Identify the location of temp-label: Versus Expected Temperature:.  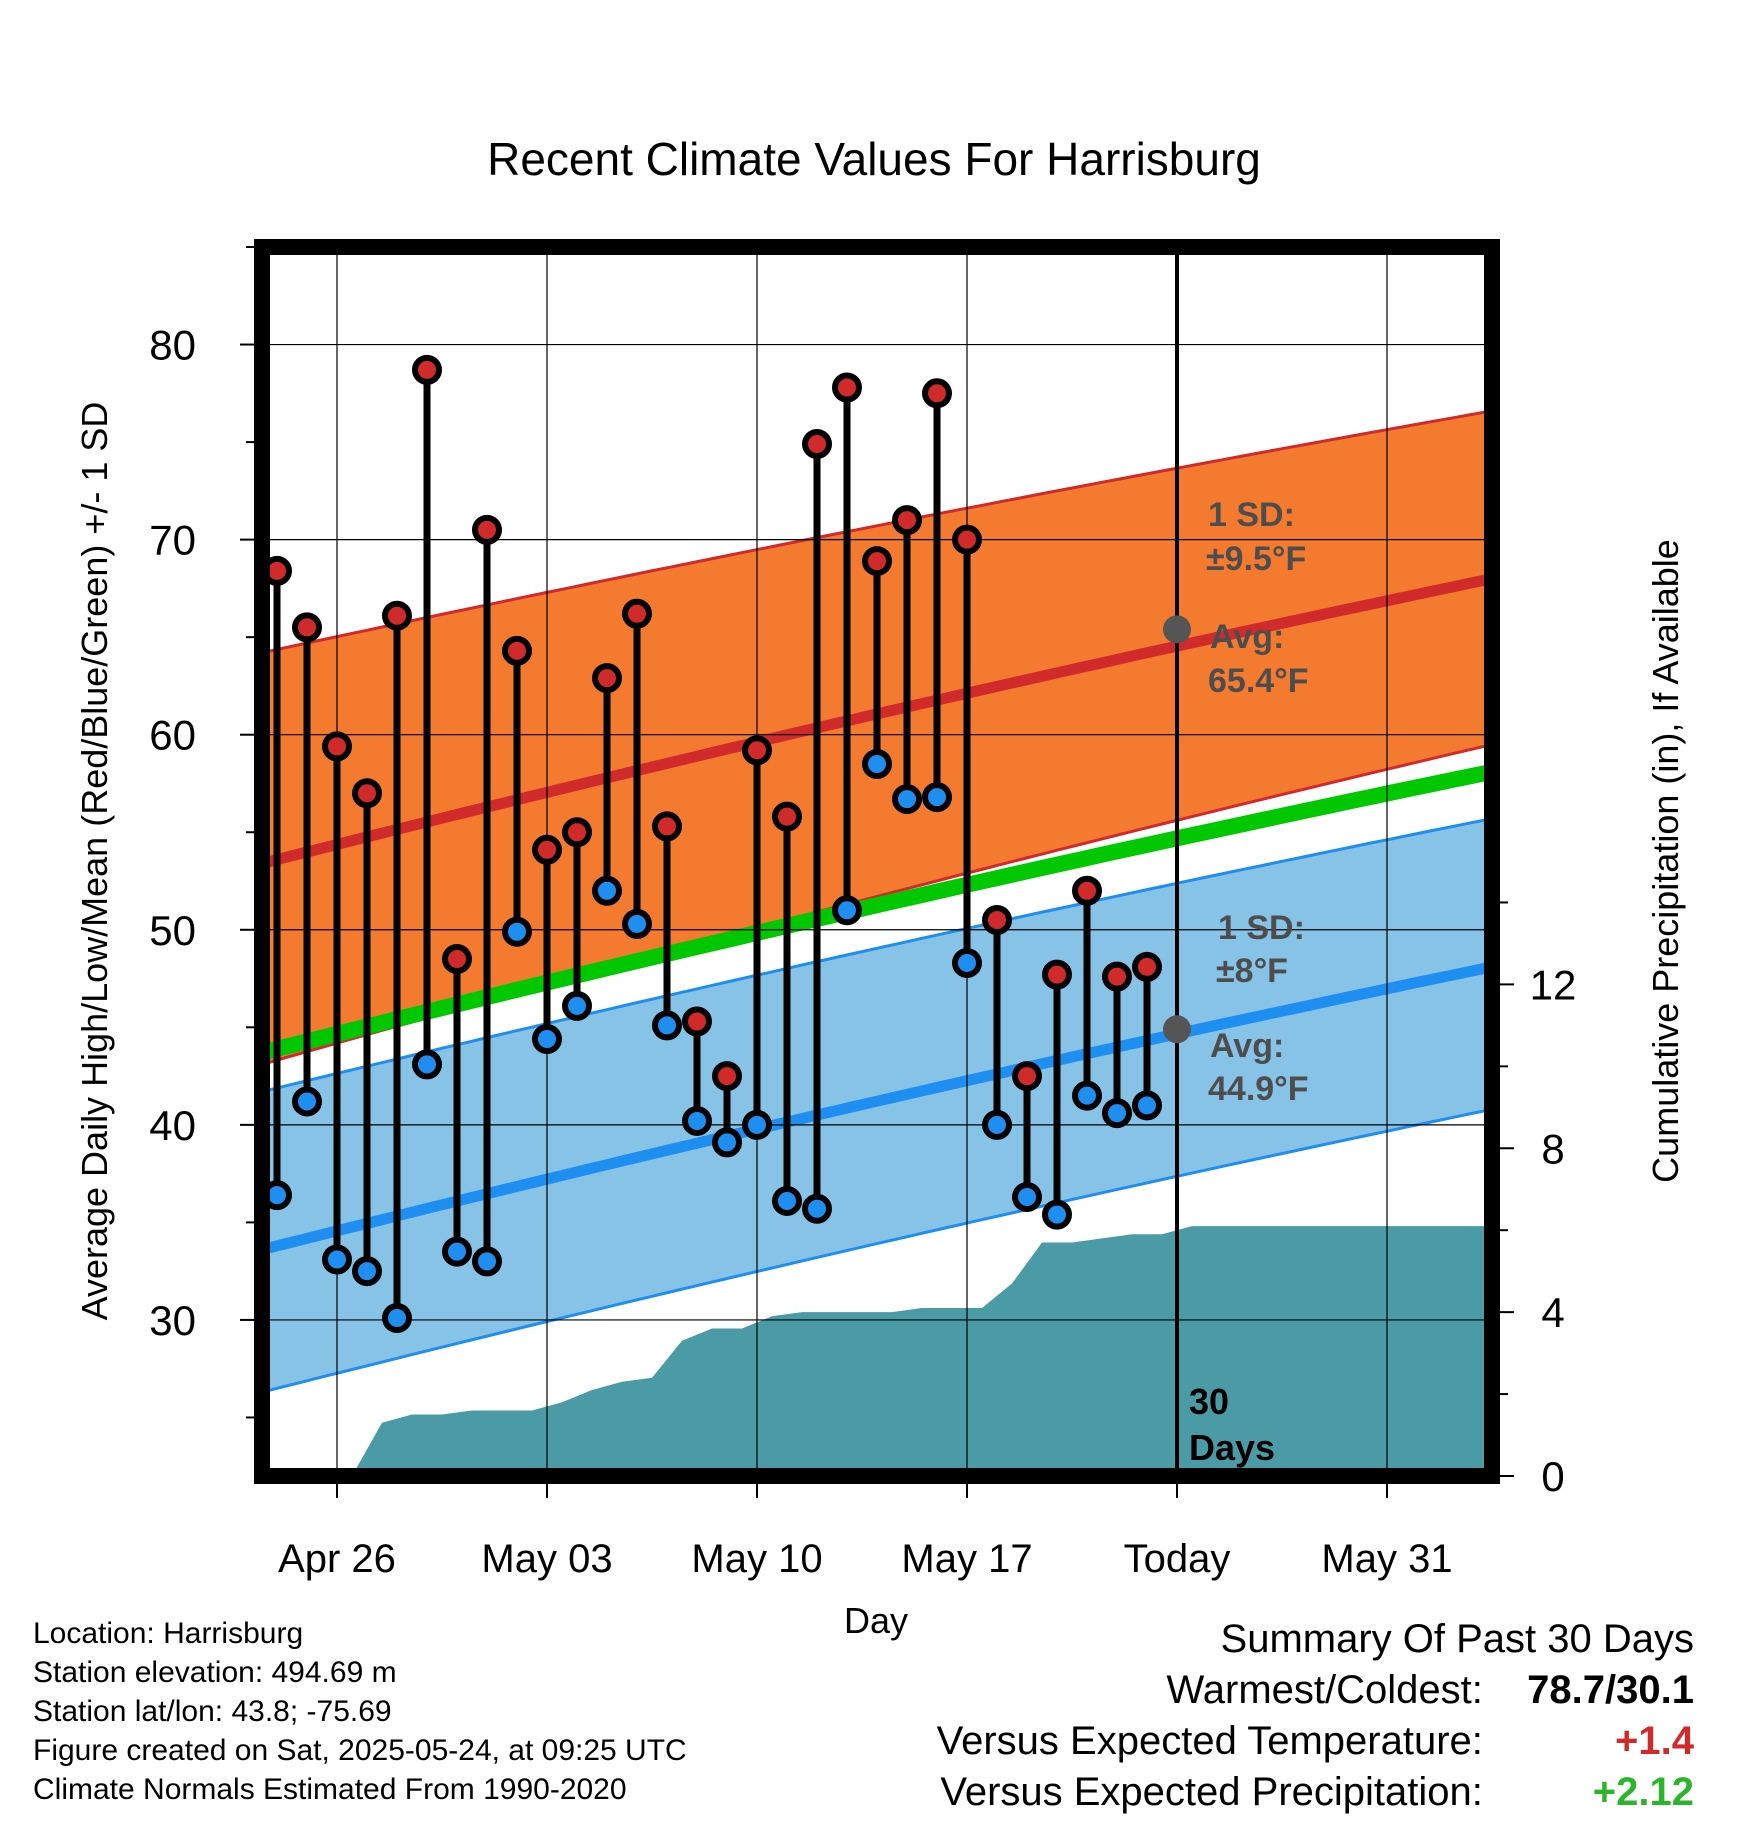
(1209, 1741).